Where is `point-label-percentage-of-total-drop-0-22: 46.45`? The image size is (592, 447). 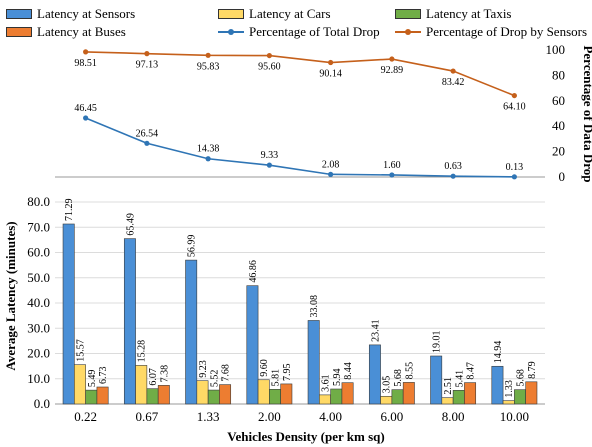
point-label-percentage-of-total-drop-0-22: 46.45 is located at coordinates (85, 108).